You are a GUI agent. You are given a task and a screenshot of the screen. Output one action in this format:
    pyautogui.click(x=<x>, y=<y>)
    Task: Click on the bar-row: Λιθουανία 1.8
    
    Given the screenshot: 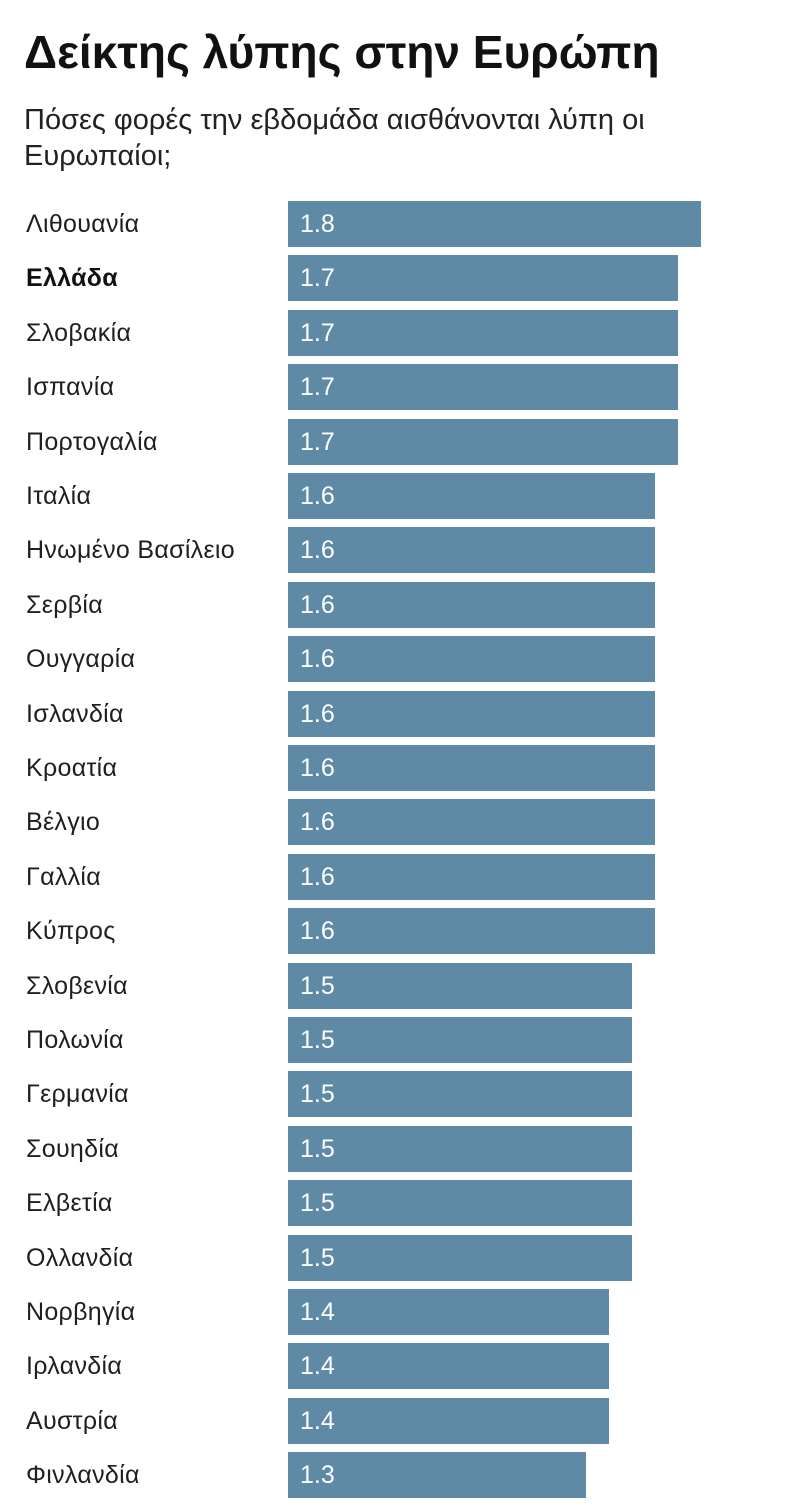 What is the action you would take?
    pyautogui.click(x=403, y=228)
    